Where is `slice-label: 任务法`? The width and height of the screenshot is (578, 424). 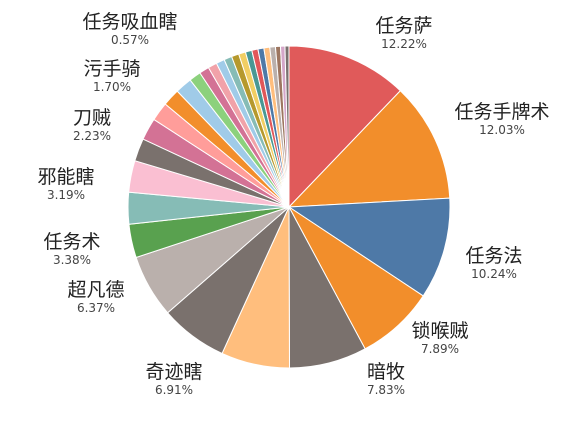 slice-label: 任务法 is located at coordinates (493, 256).